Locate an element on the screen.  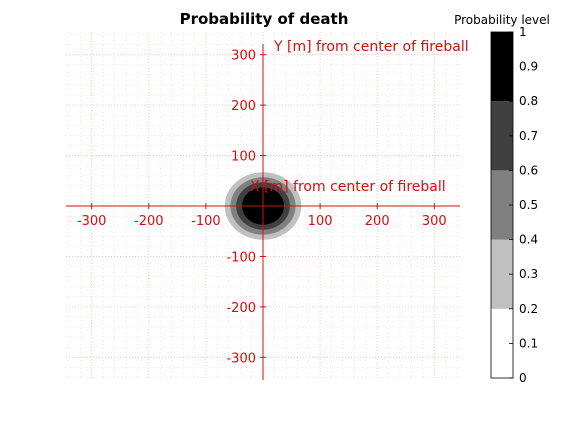
colorbar-tick-label: 0.4 is located at coordinates (528, 240).